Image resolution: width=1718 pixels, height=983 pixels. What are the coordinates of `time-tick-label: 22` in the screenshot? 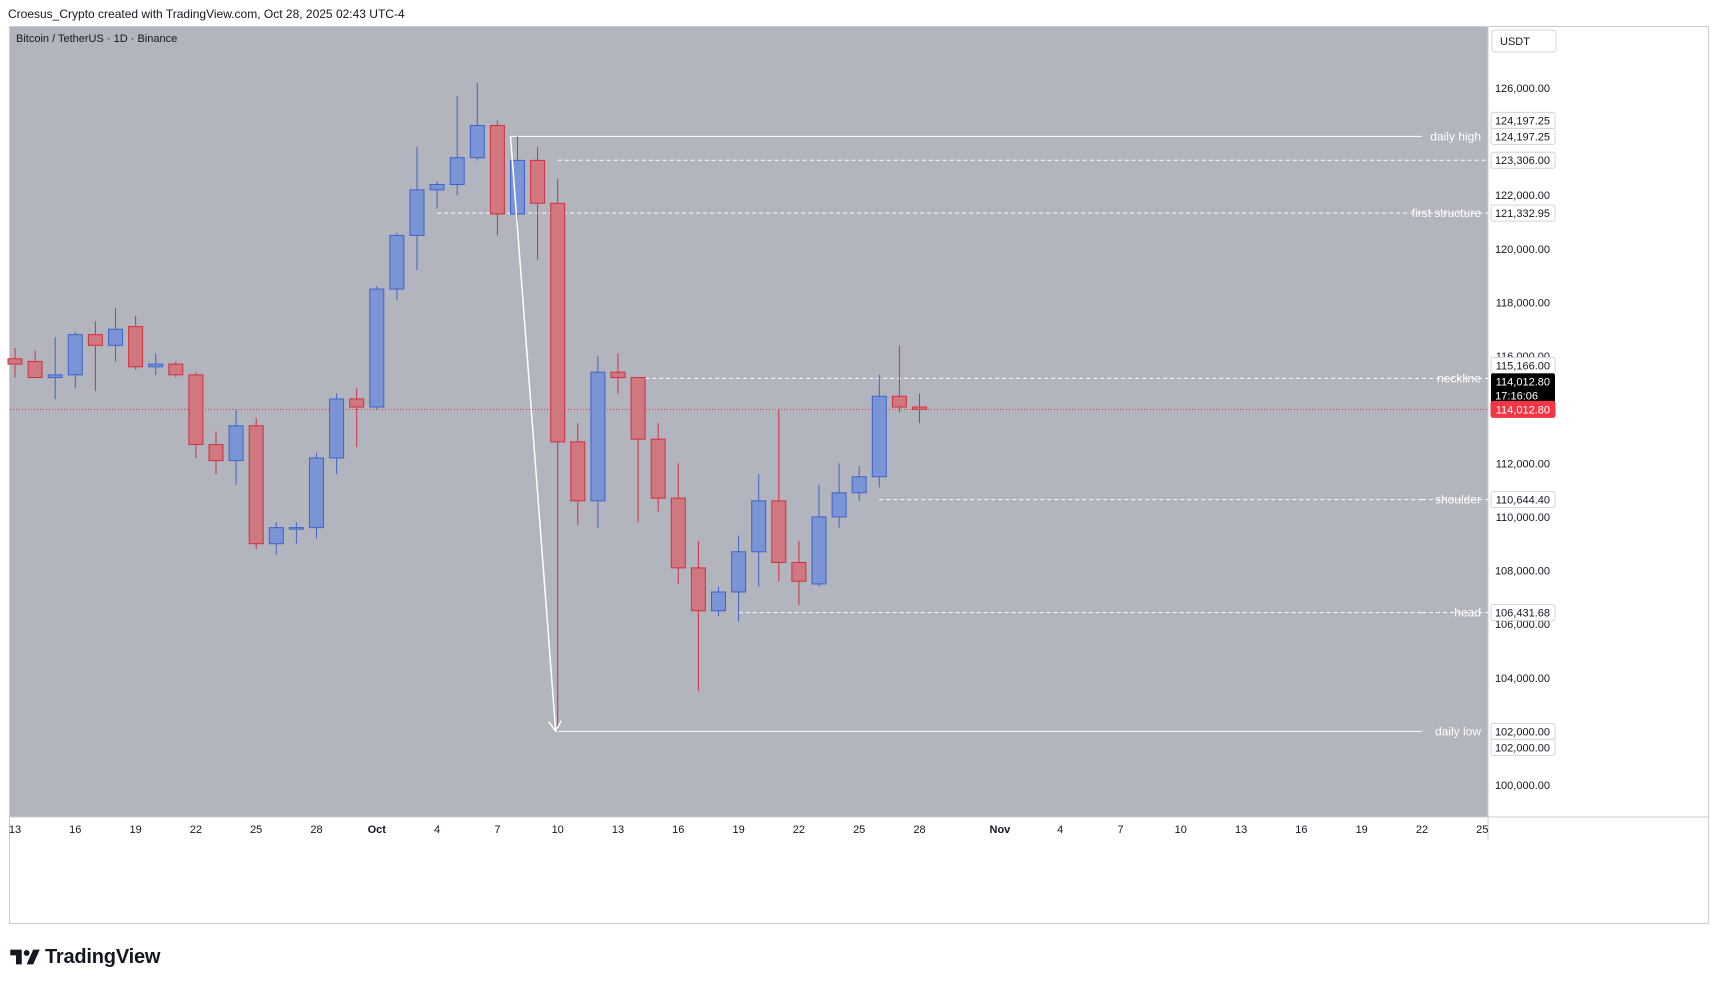 It's located at (799, 830).